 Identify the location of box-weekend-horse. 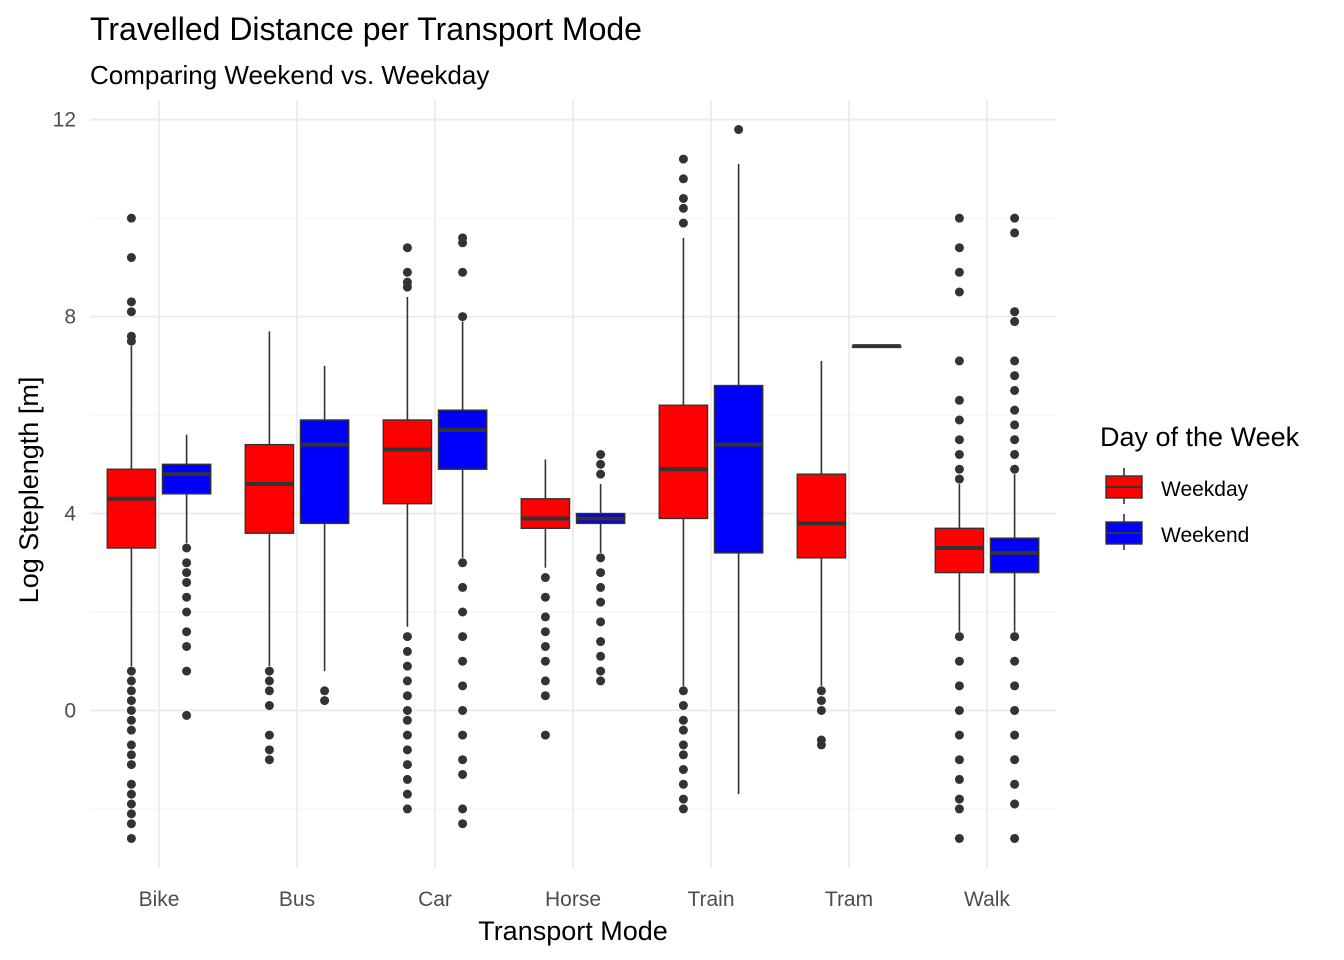
(600, 567).